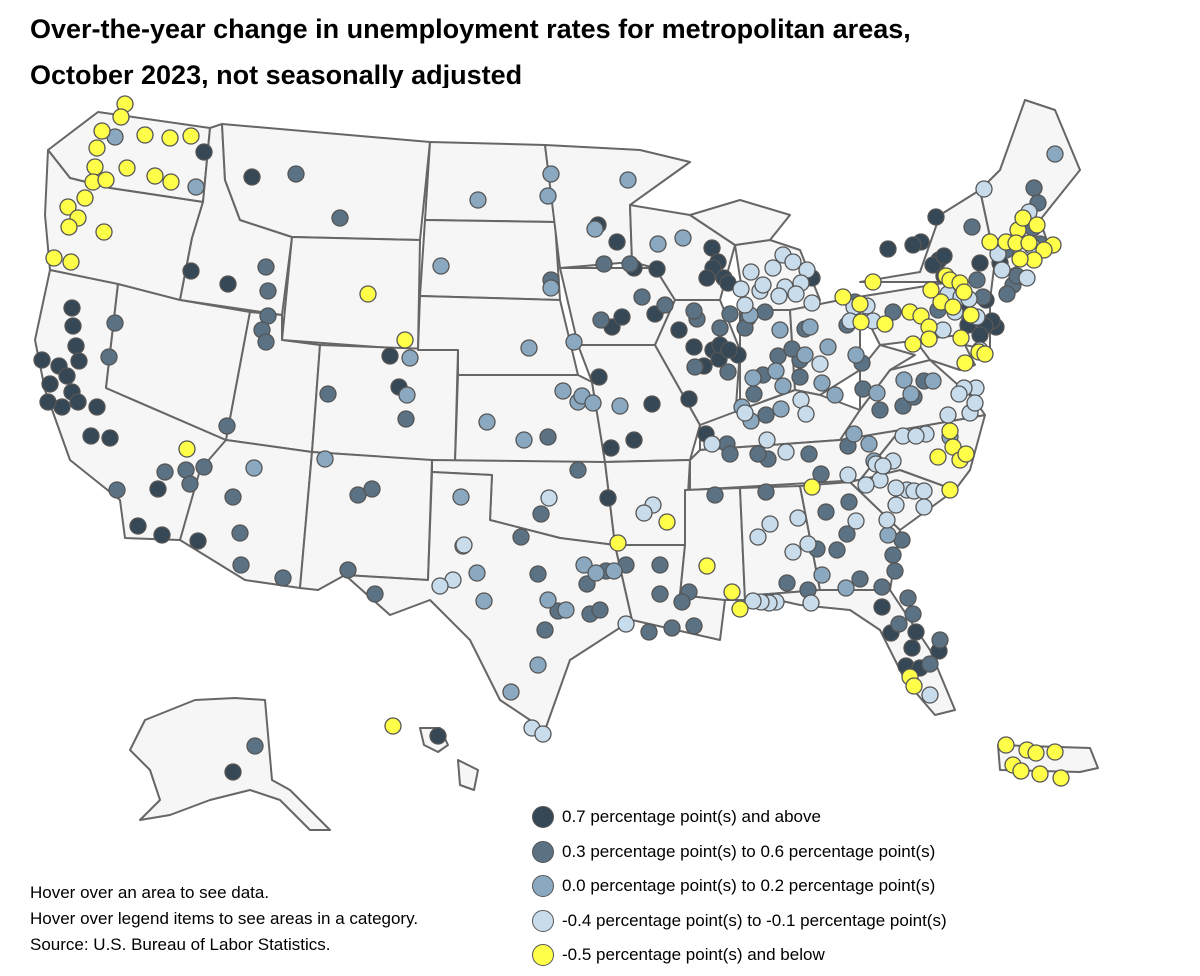 This screenshot has width=1200, height=976. What do you see at coordinates (887, 377) in the screenshot?
I see `state-west-virginia` at bounding box center [887, 377].